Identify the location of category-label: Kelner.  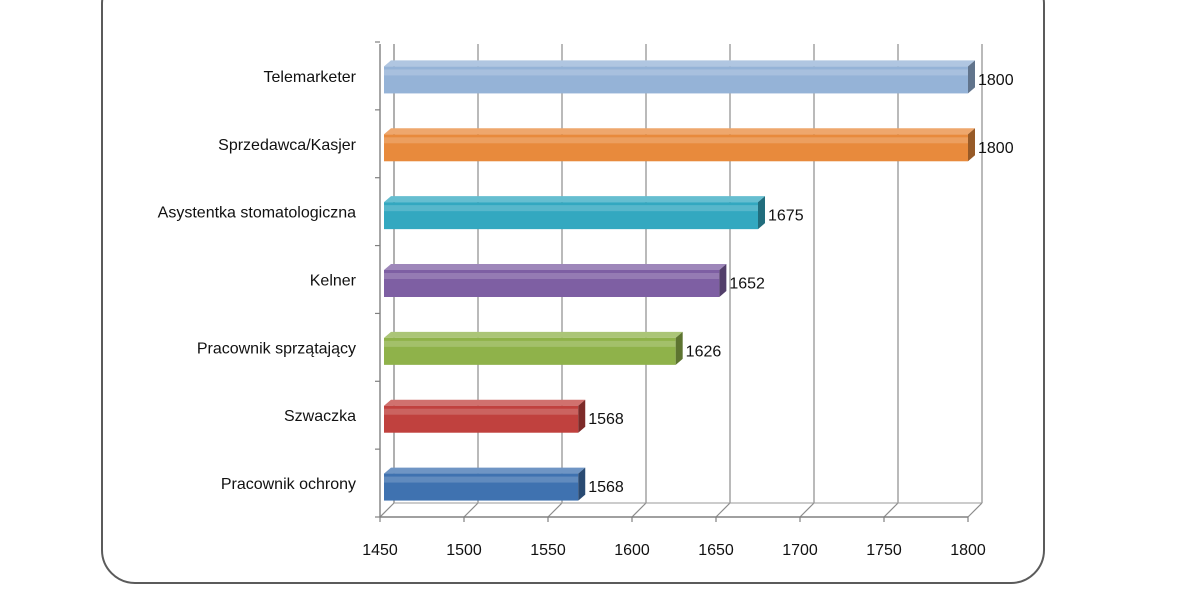
(333, 281).